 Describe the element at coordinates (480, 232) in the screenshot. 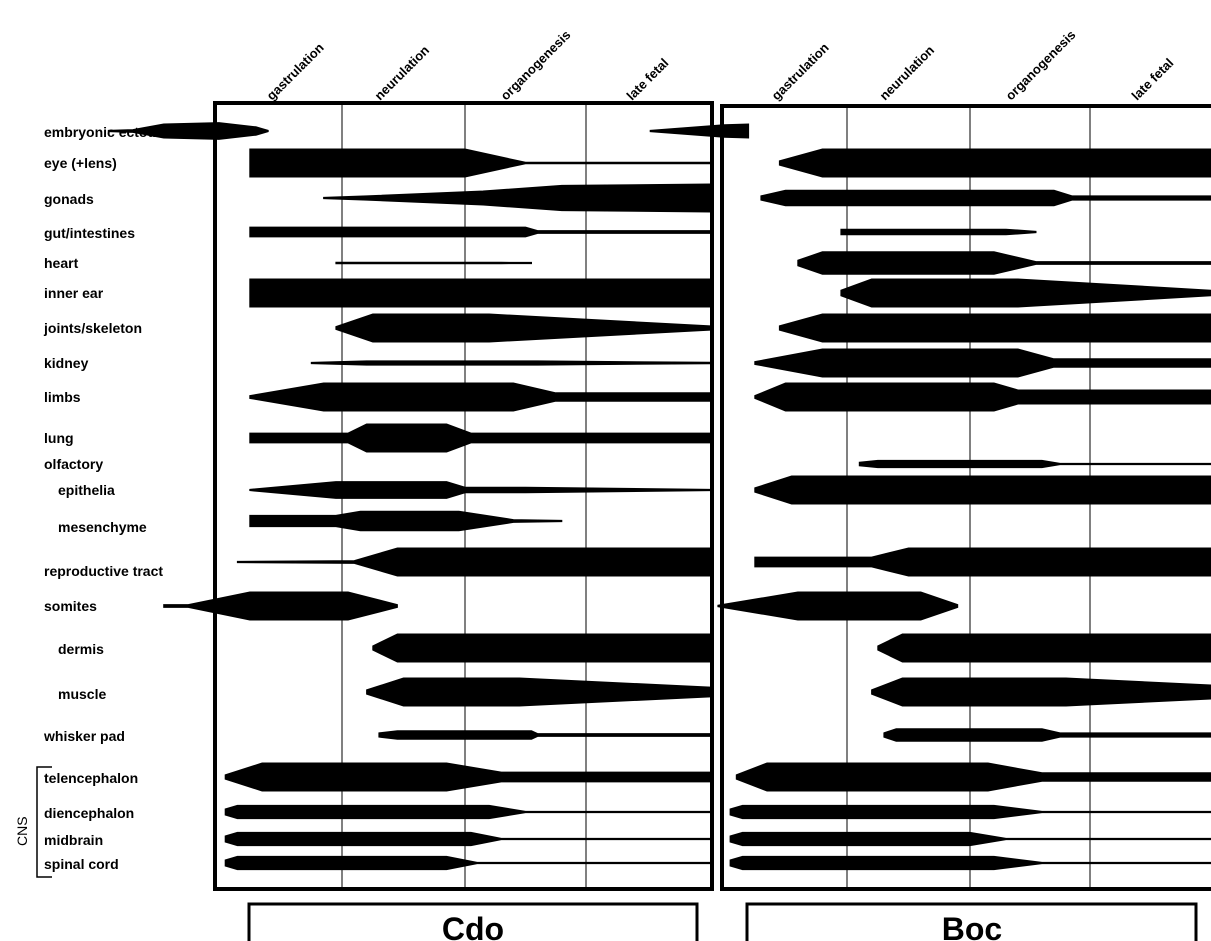

I see `cdo-expression-gut-intestines` at that location.